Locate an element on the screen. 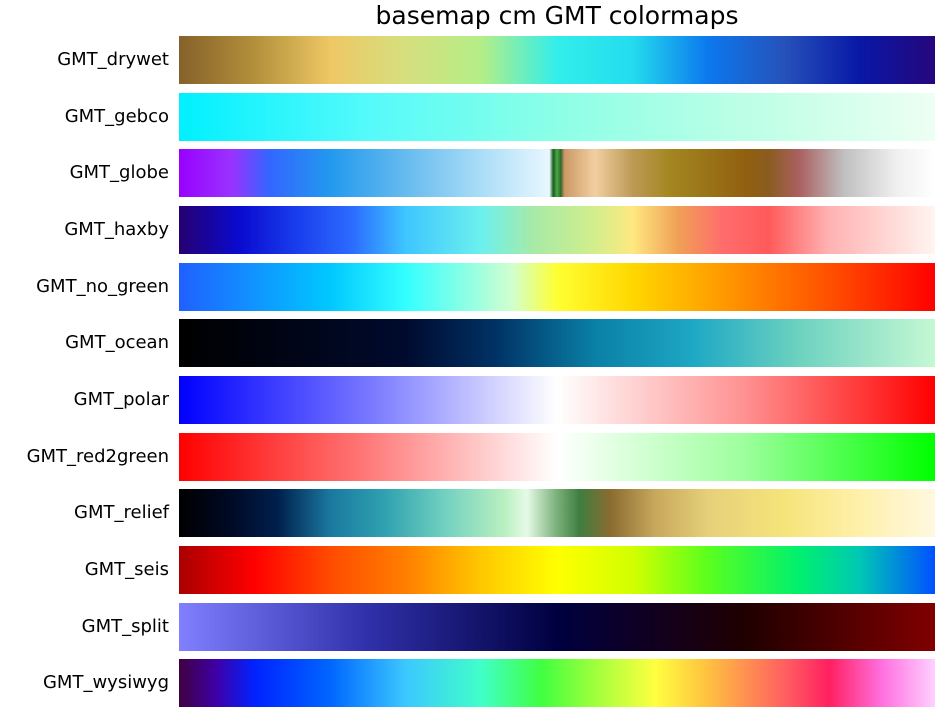 This screenshot has width=937, height=712. colormap-row: GMT_wysiwyg is located at coordinates (468, 683).